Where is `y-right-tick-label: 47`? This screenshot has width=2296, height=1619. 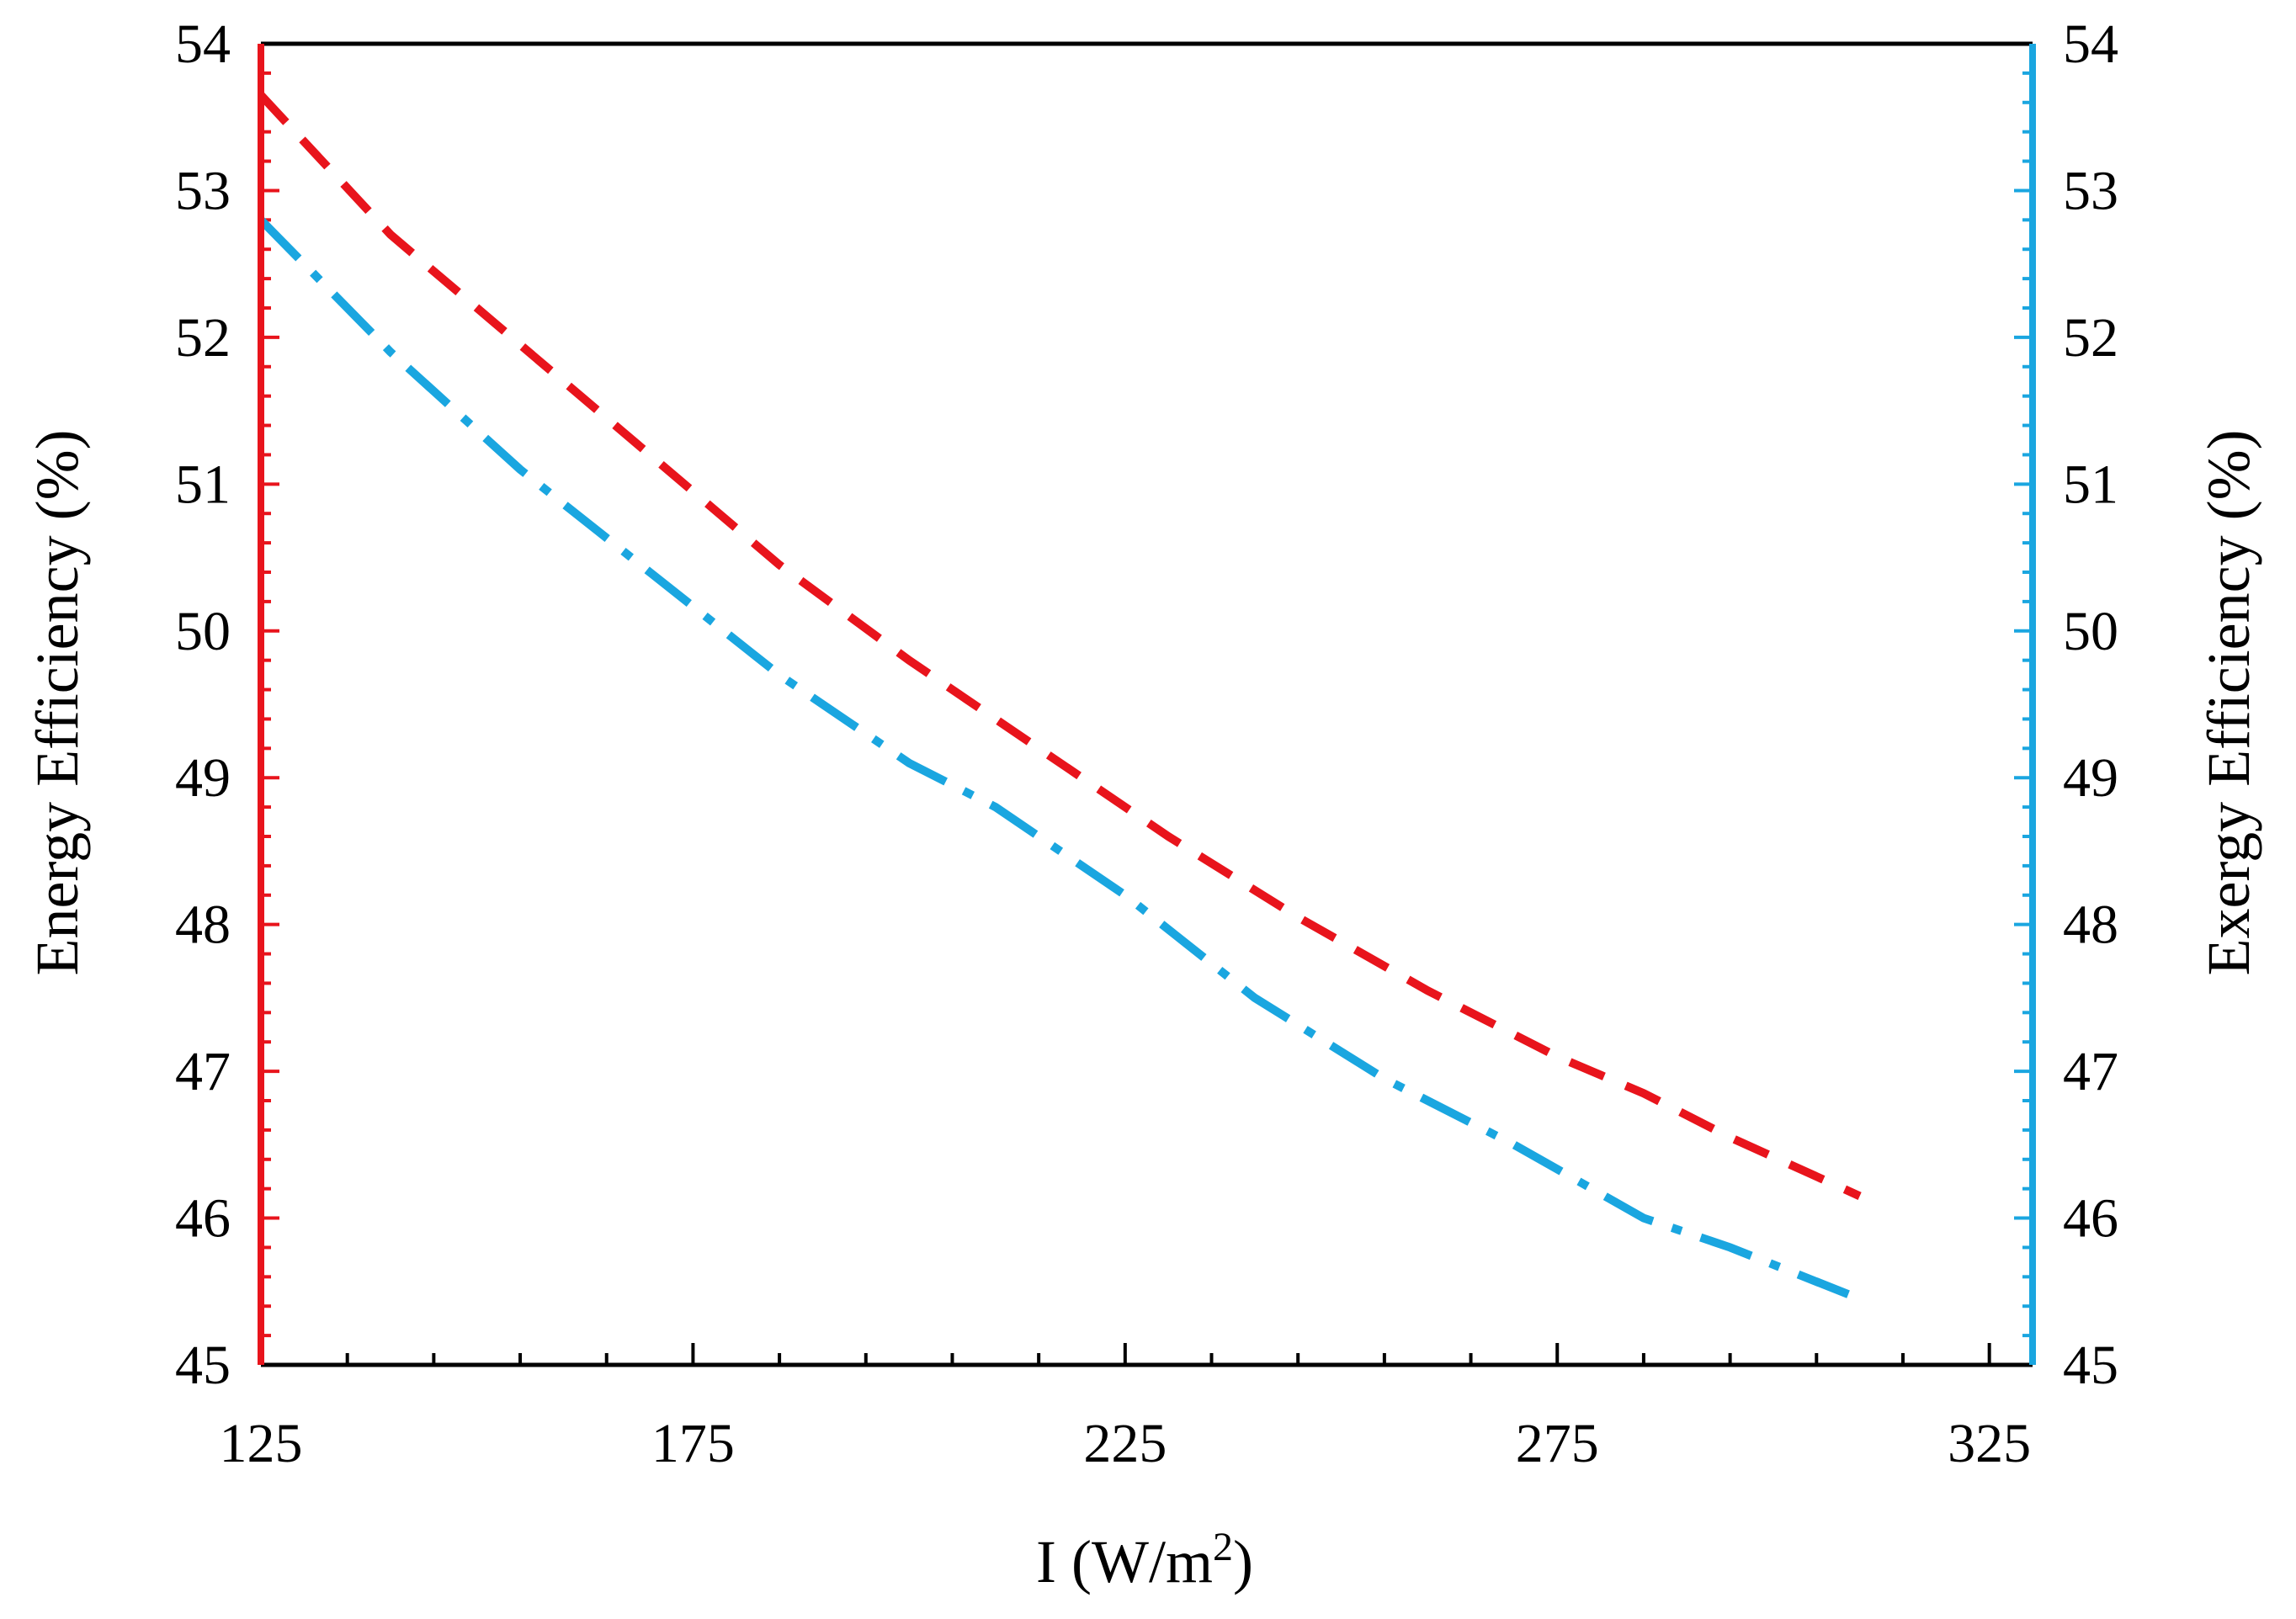 y-right-tick-label: 47 is located at coordinates (2090, 1071).